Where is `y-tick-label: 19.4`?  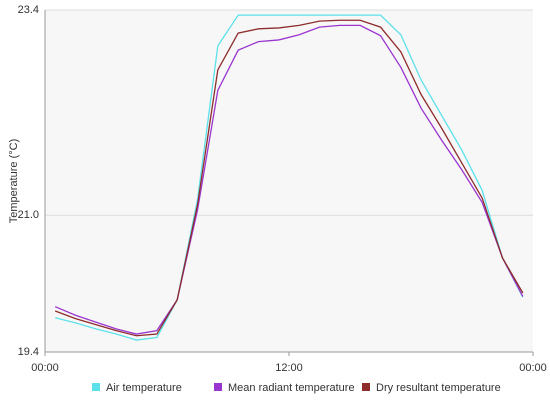 y-tick-label: 19.4 is located at coordinates (28, 352).